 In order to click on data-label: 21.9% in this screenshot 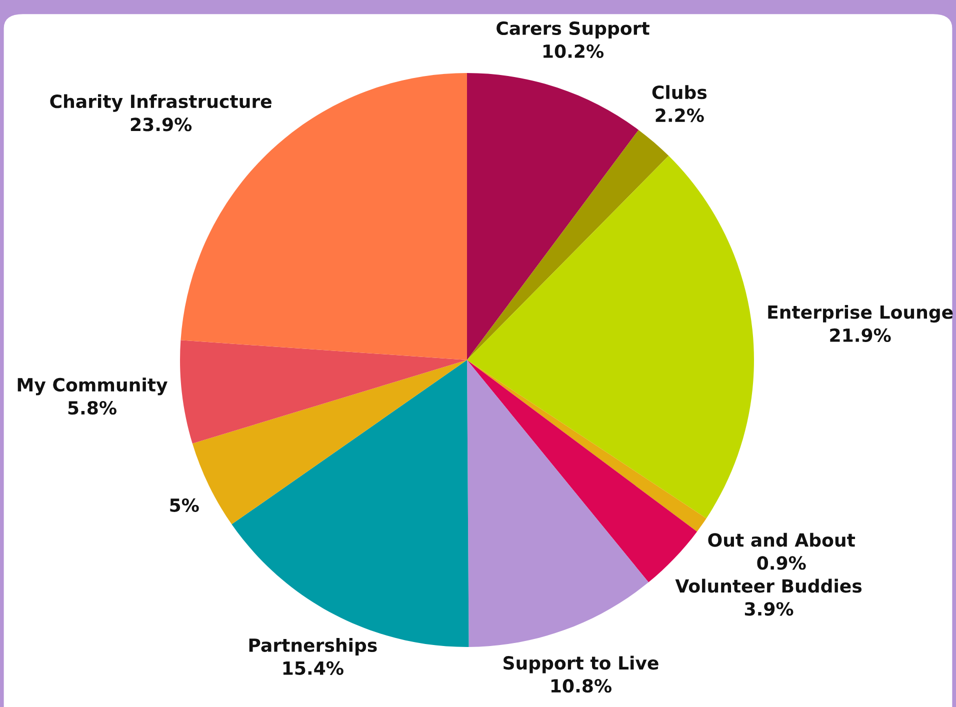, I will do `click(860, 335)`.